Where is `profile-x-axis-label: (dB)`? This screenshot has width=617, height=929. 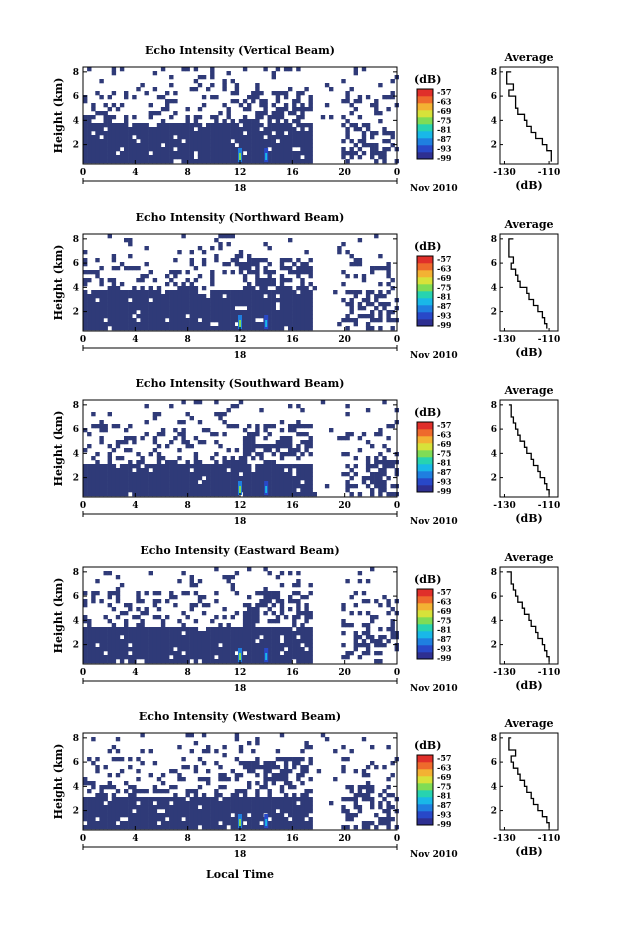 profile-x-axis-label: (dB) is located at coordinates (528, 518).